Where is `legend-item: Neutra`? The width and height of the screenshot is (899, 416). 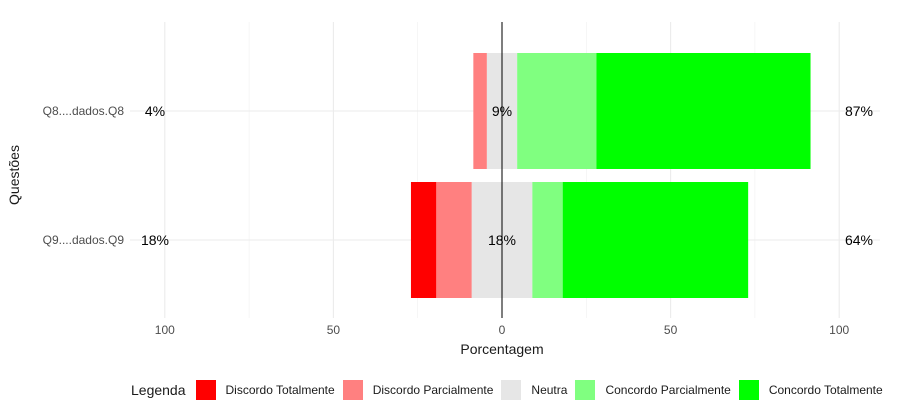
legend-item: Neutra is located at coordinates (534, 390).